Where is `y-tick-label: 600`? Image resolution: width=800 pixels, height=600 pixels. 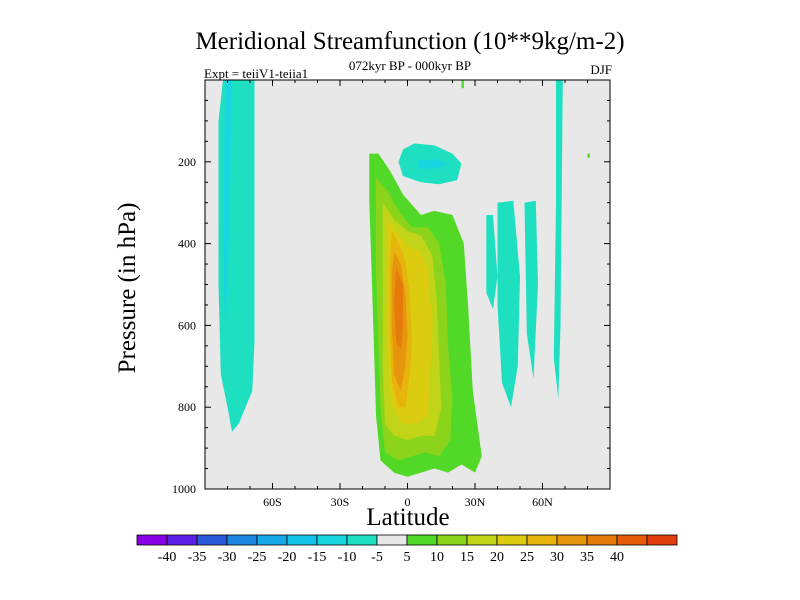 y-tick-label: 600 is located at coordinates (187, 325).